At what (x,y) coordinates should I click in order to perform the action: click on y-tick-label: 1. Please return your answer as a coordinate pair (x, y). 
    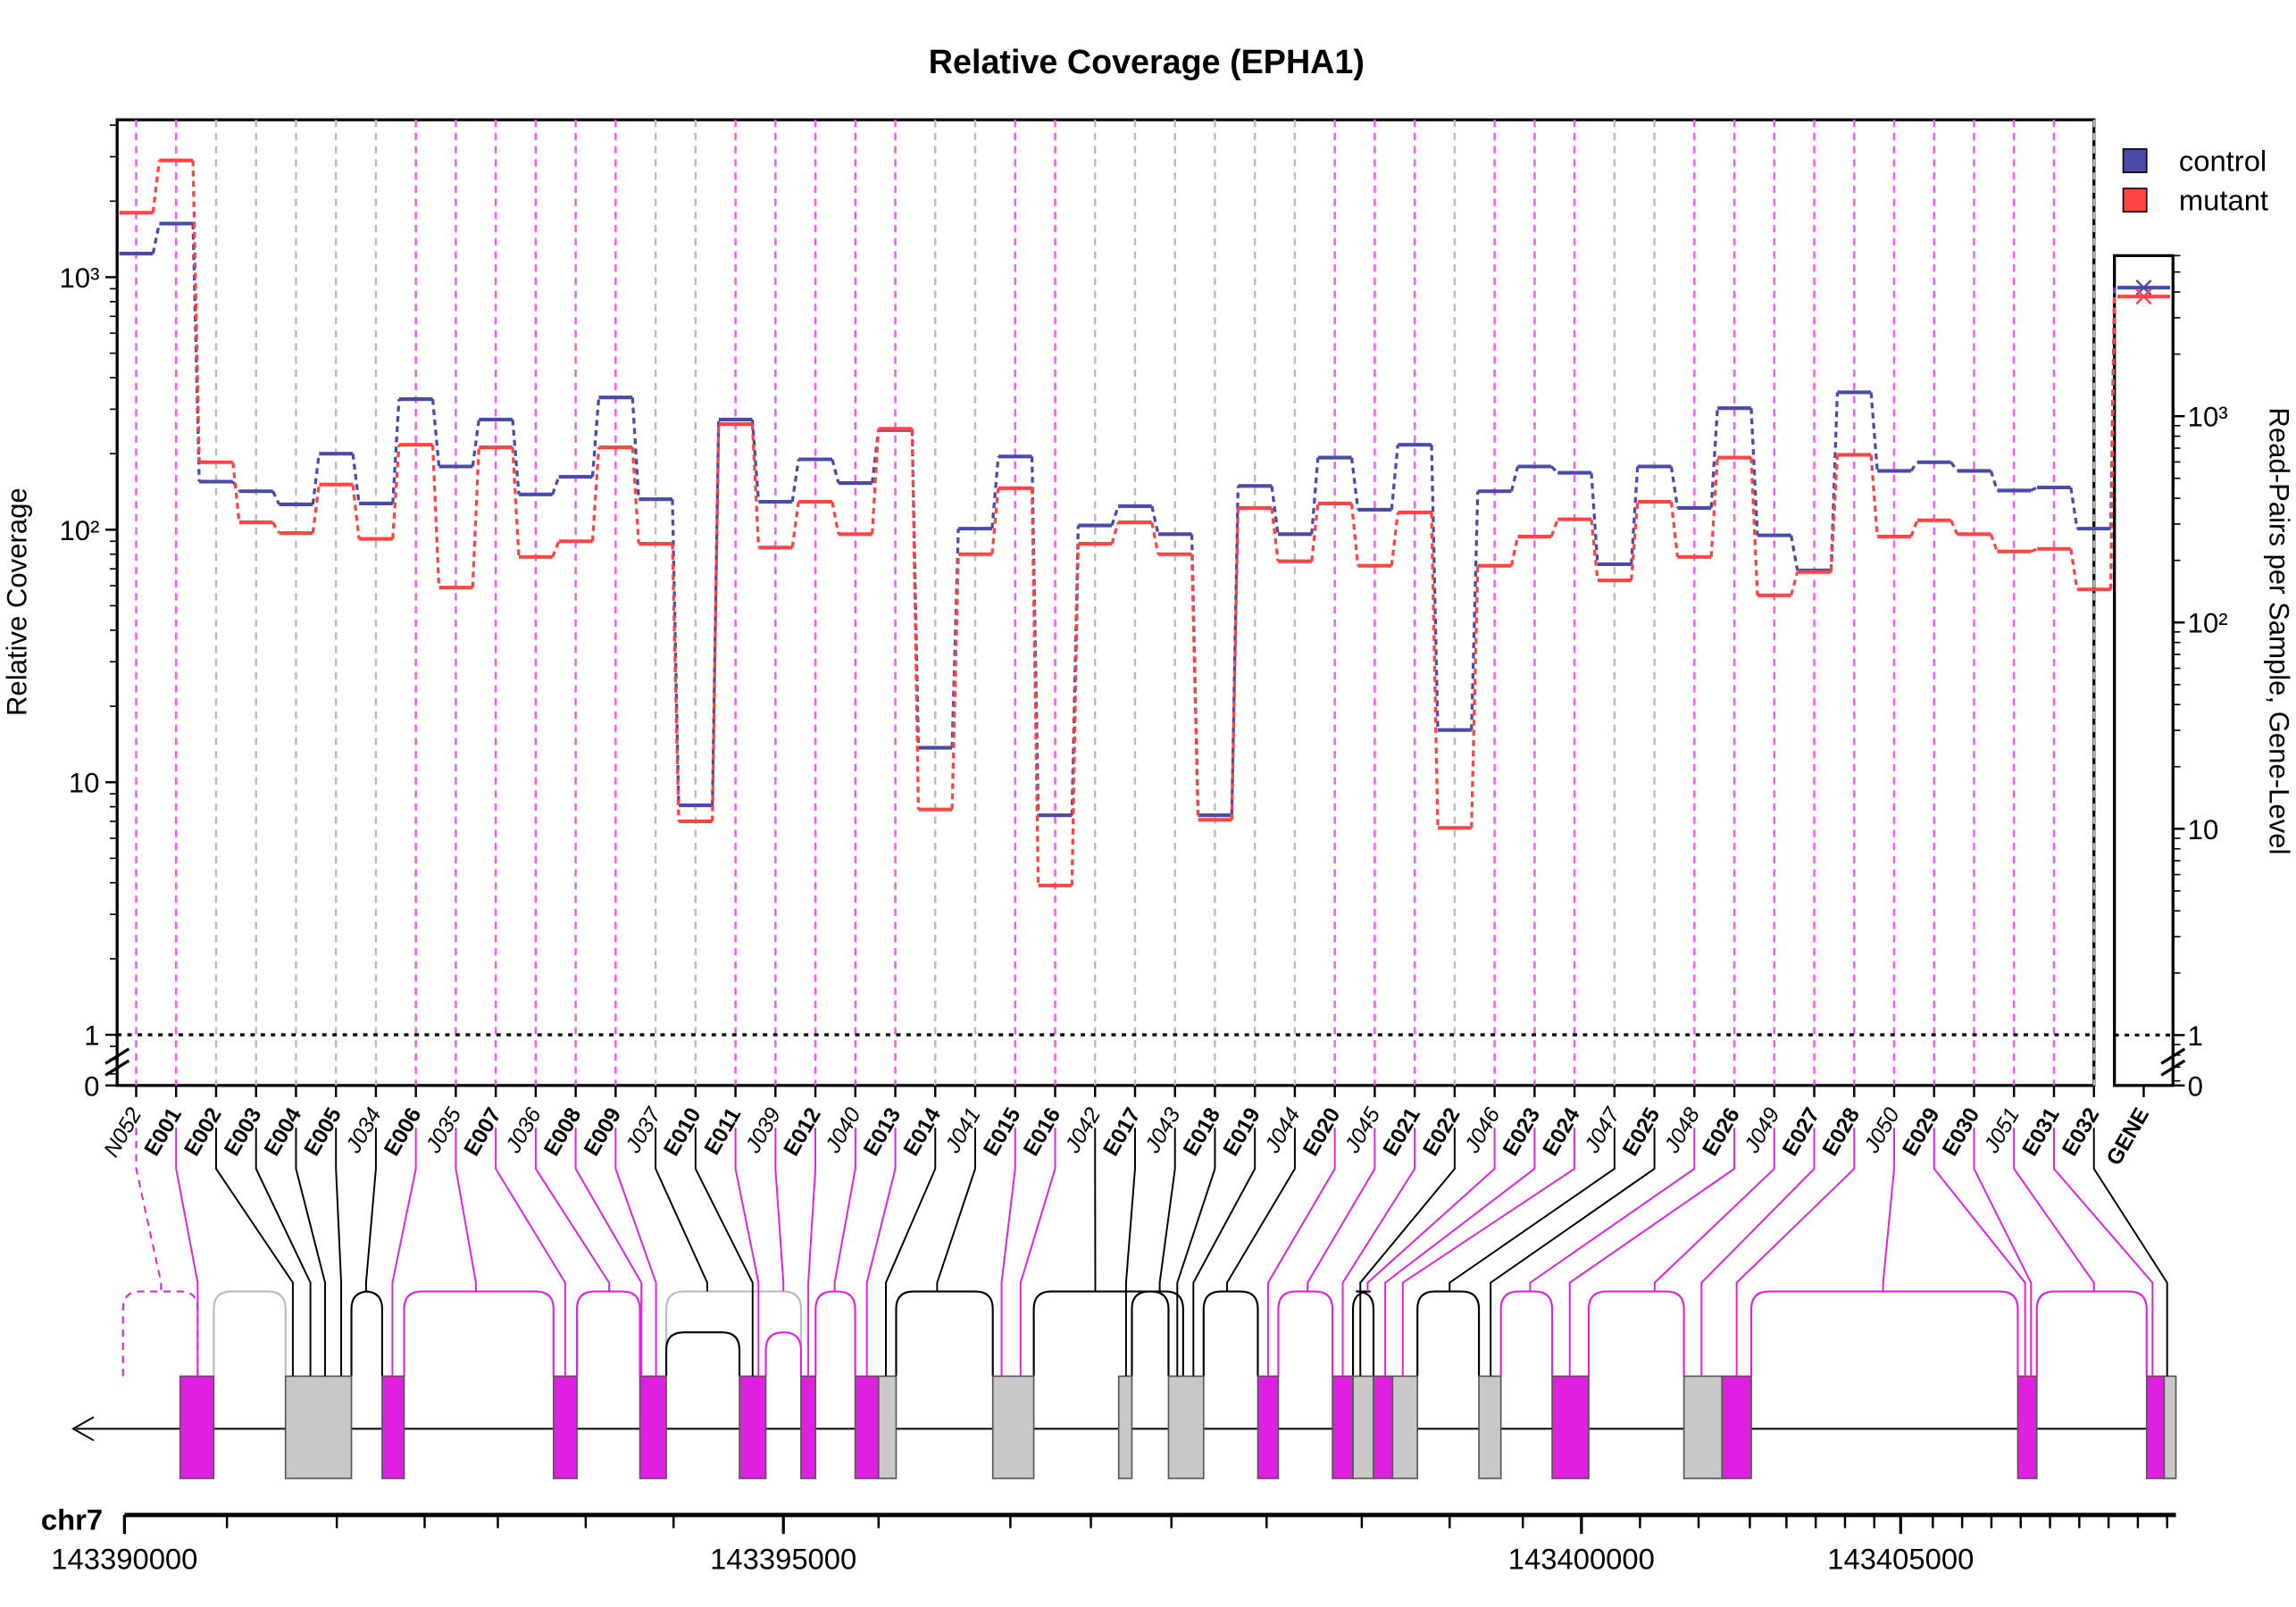
    Looking at the image, I should click on (91, 1036).